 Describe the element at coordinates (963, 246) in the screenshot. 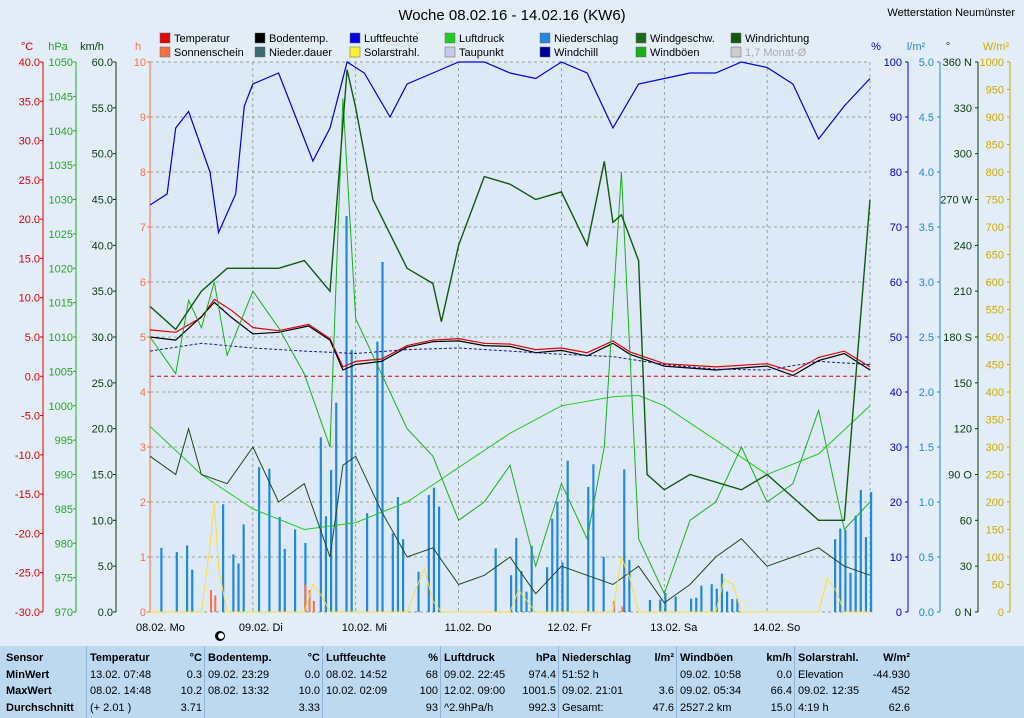

I see `deg-axis-label: 240` at that location.